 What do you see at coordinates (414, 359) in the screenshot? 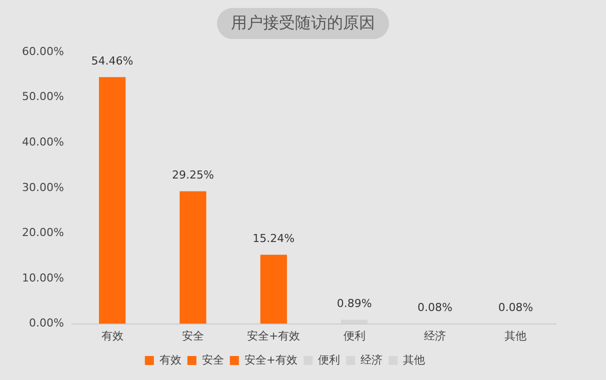
I see `legend-label: 其他` at bounding box center [414, 359].